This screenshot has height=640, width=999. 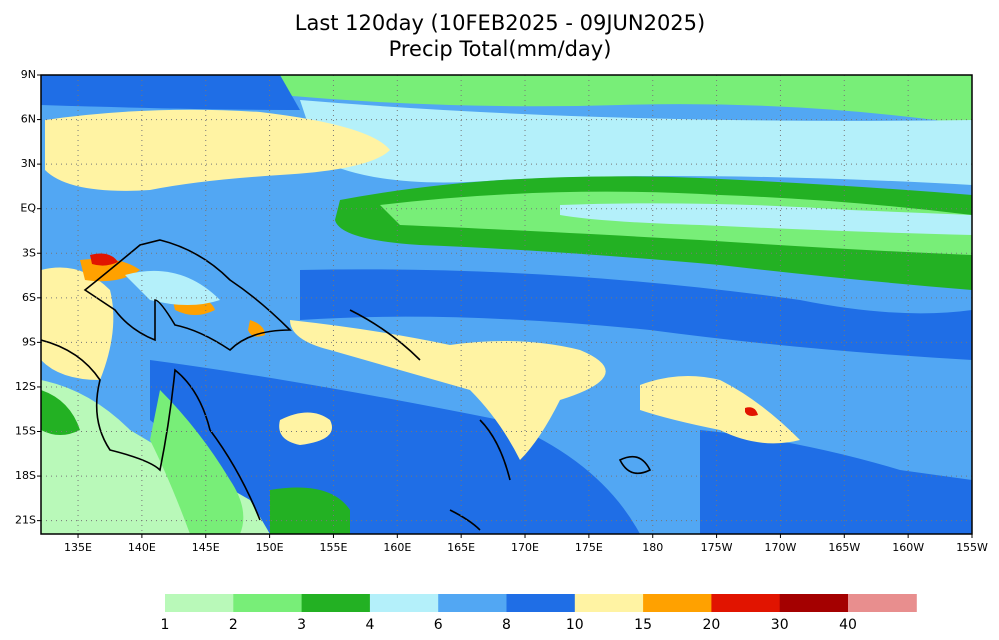 I want to click on x-tick-label: 160W, so click(x=908, y=547).